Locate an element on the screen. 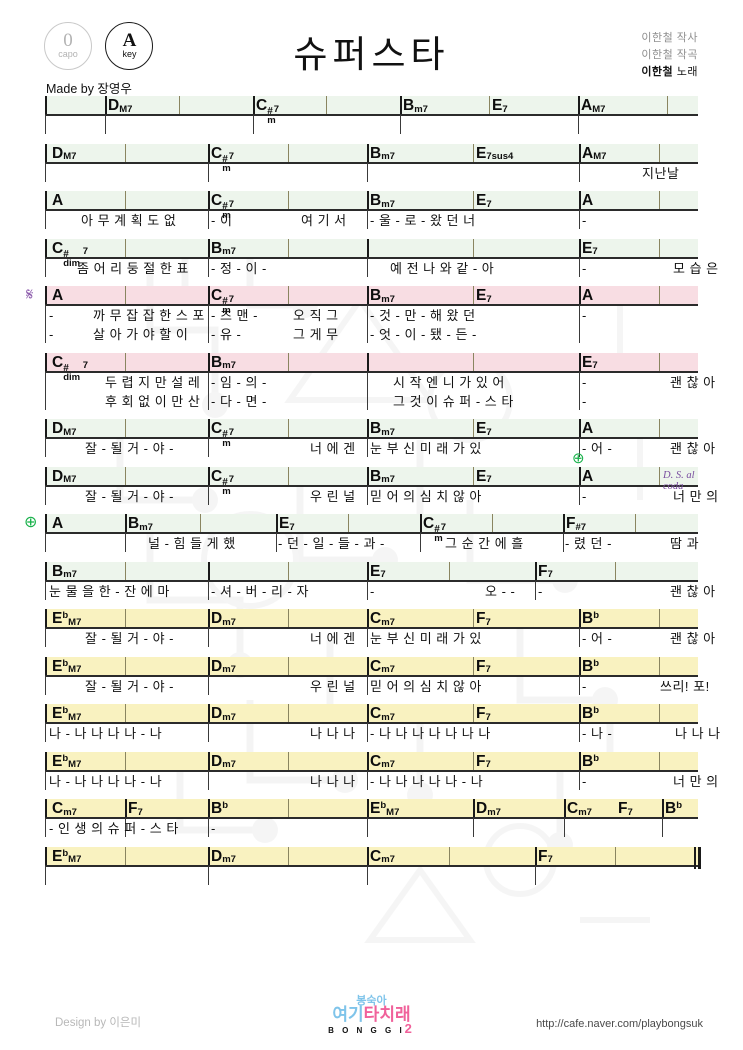 The height and width of the screenshot is (1050, 743). chord-system: EbM7 Dm7 Cm7 F7 is located at coordinates (373, 866).